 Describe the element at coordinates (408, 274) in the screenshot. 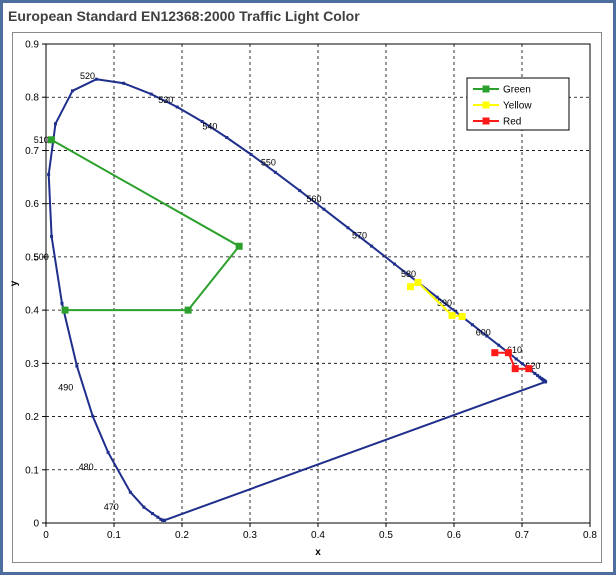

I see `wavelength-label: 580` at that location.